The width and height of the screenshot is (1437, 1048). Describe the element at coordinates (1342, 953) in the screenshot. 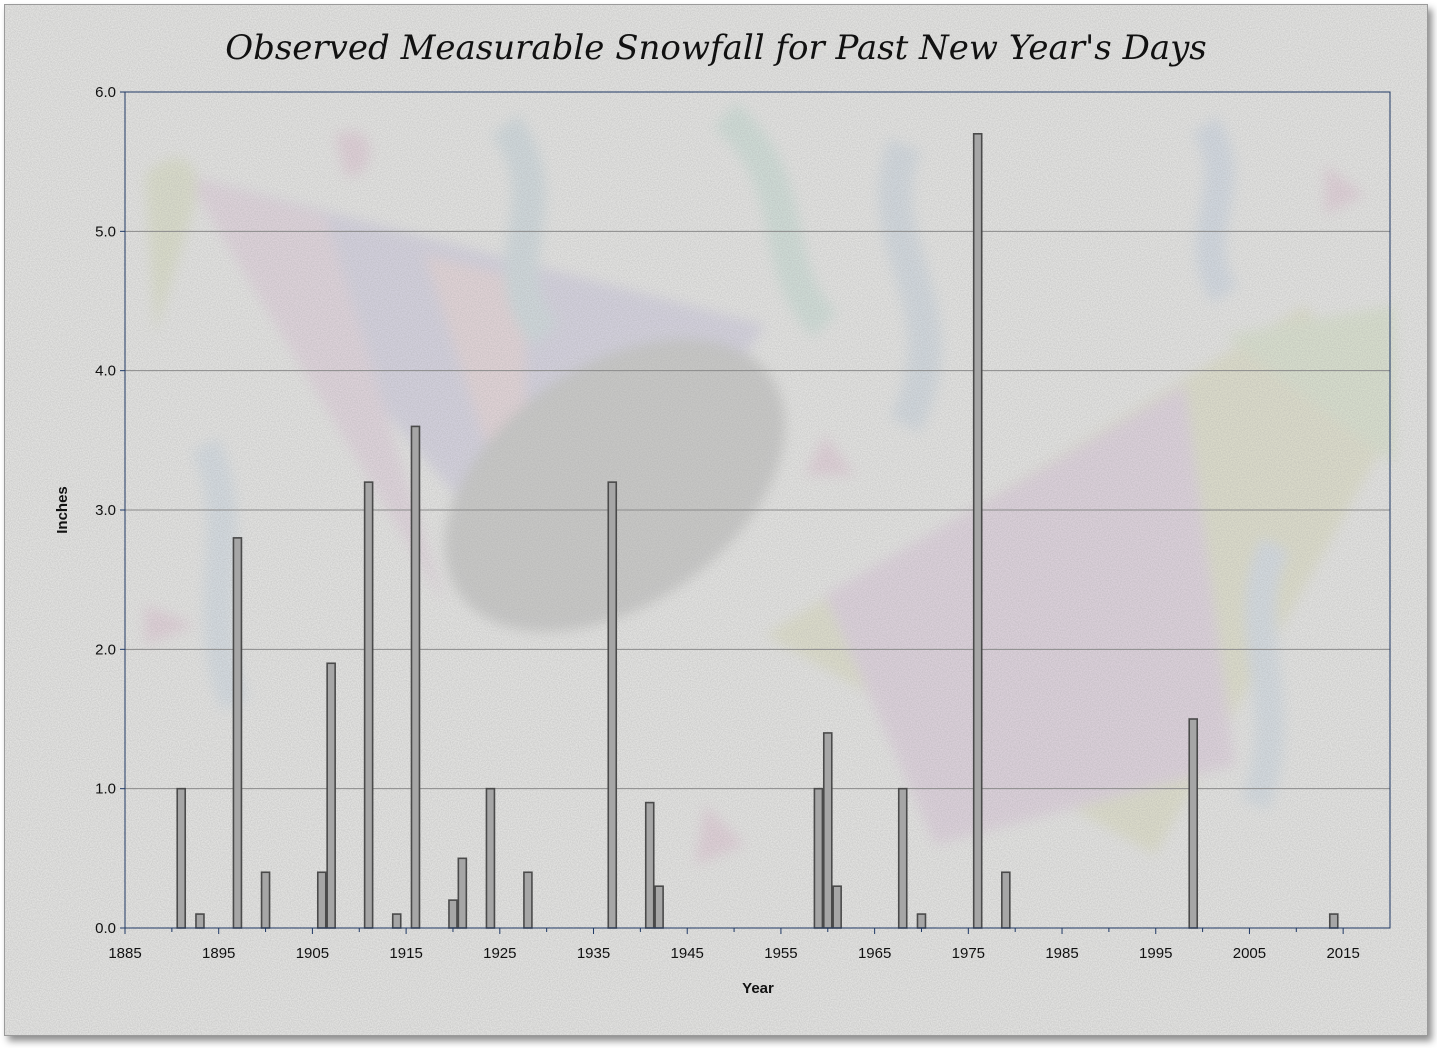

I see `x-tick-label: 2015` at that location.